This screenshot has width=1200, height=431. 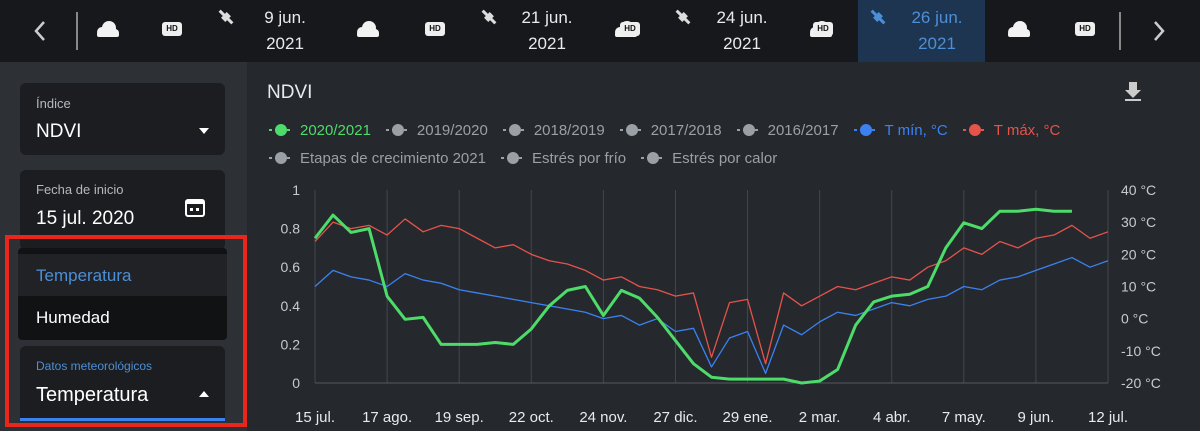 I want to click on download-icon, so click(x=1133, y=91).